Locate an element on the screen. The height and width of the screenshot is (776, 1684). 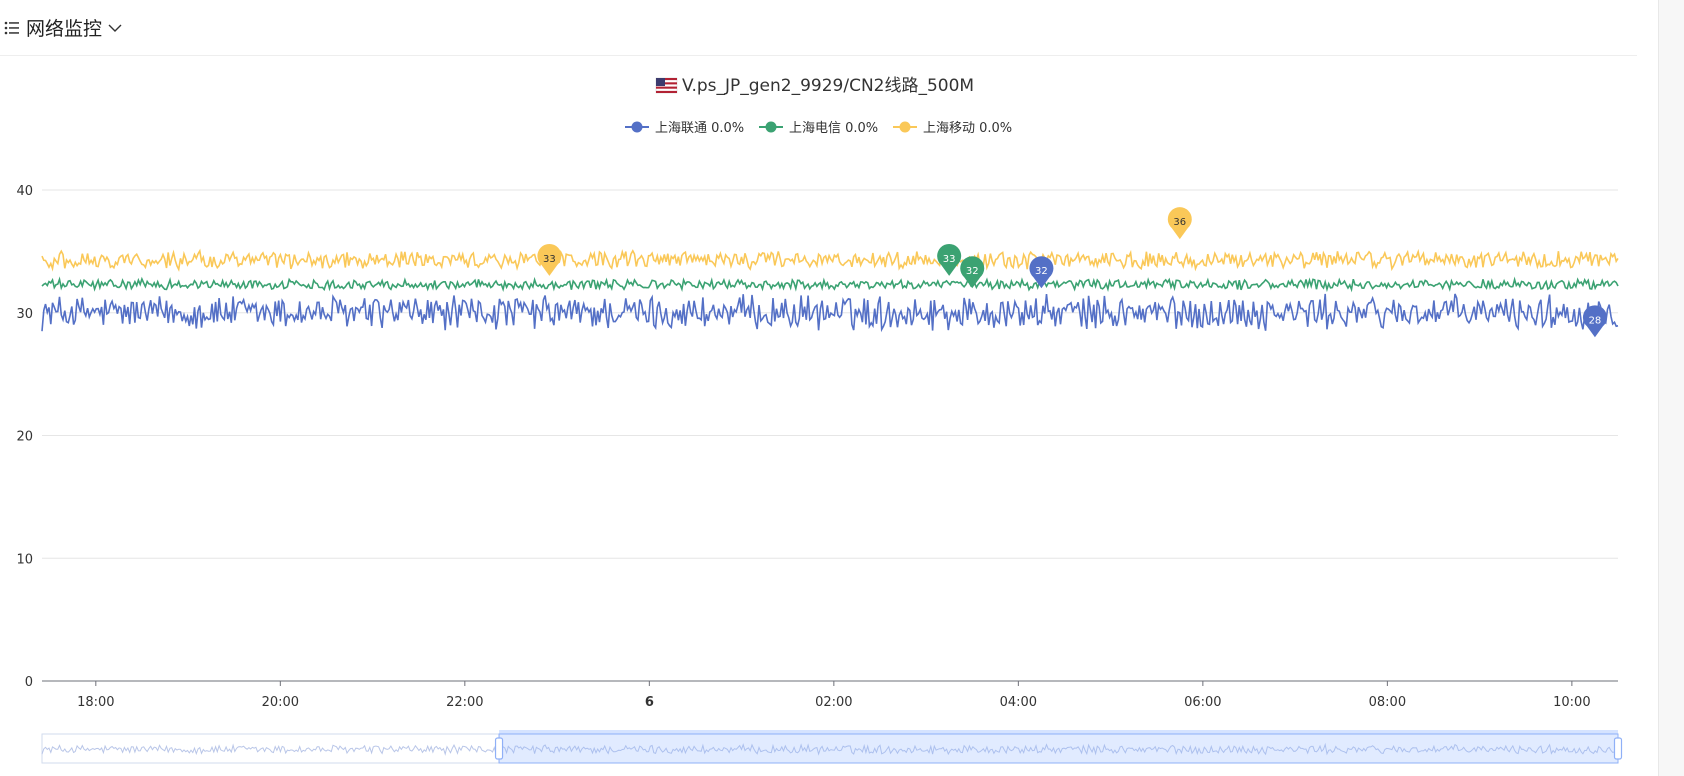
legend-item: 上海移动 0.0% is located at coordinates (952, 128).